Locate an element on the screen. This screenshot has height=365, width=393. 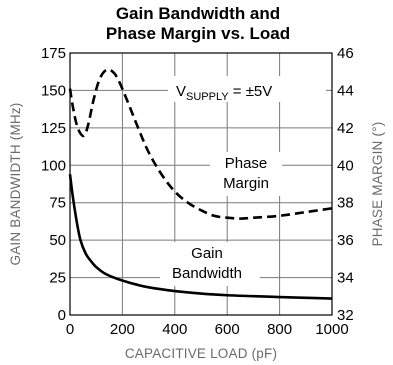
x-tick-label: 1000 is located at coordinates (331, 329).